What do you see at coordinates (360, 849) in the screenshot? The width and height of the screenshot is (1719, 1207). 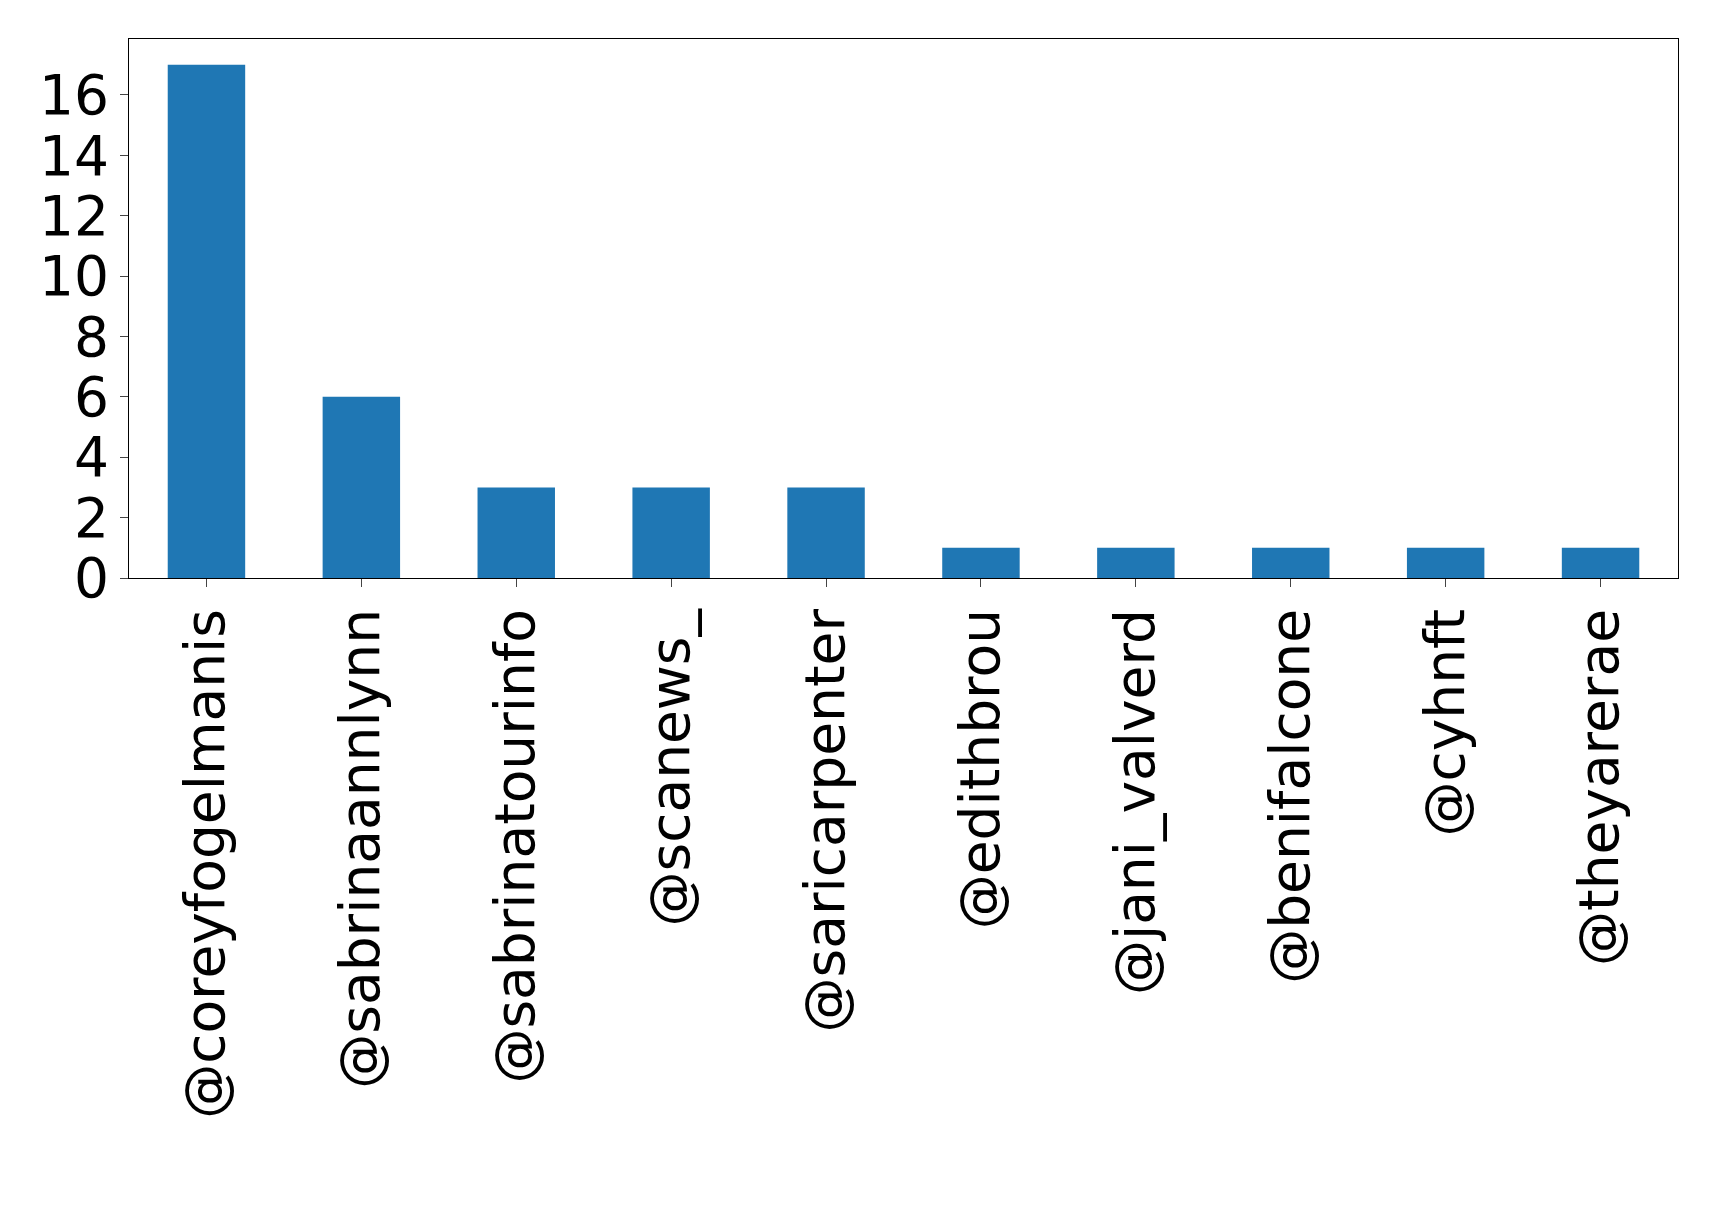 I see `x-tick-label: @sabrinaannlynn` at bounding box center [360, 849].